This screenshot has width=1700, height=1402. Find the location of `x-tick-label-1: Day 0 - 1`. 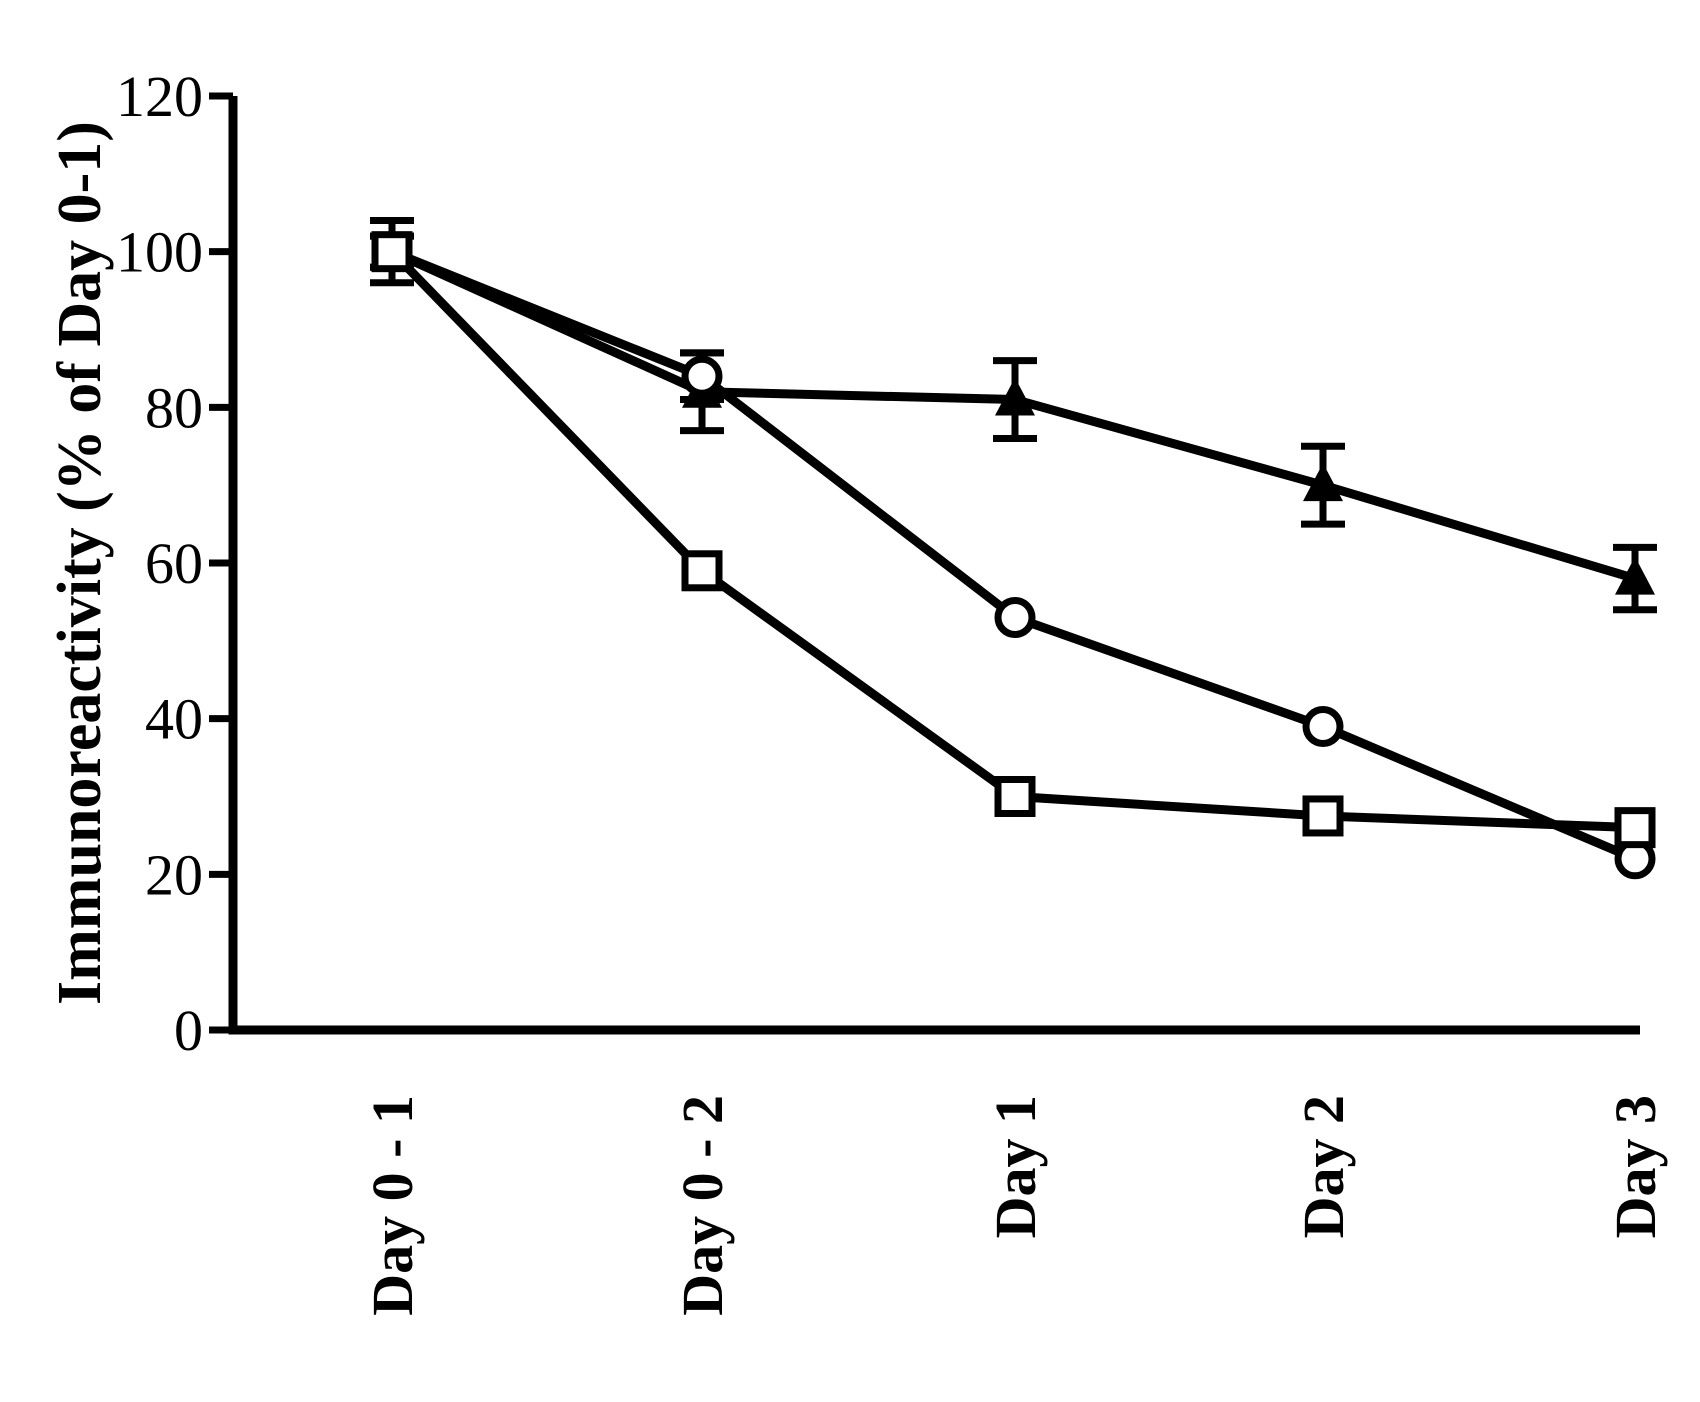

x-tick-label-1: Day 0 - 1 is located at coordinates (392, 1205).